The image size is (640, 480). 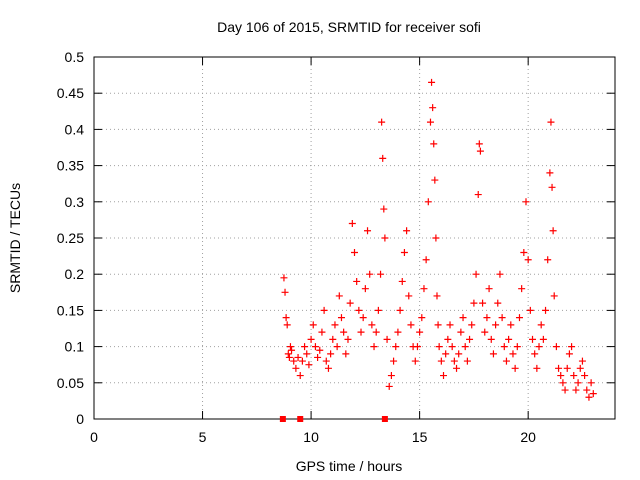 I want to click on y-tick-label: 0.15, so click(x=70, y=310).